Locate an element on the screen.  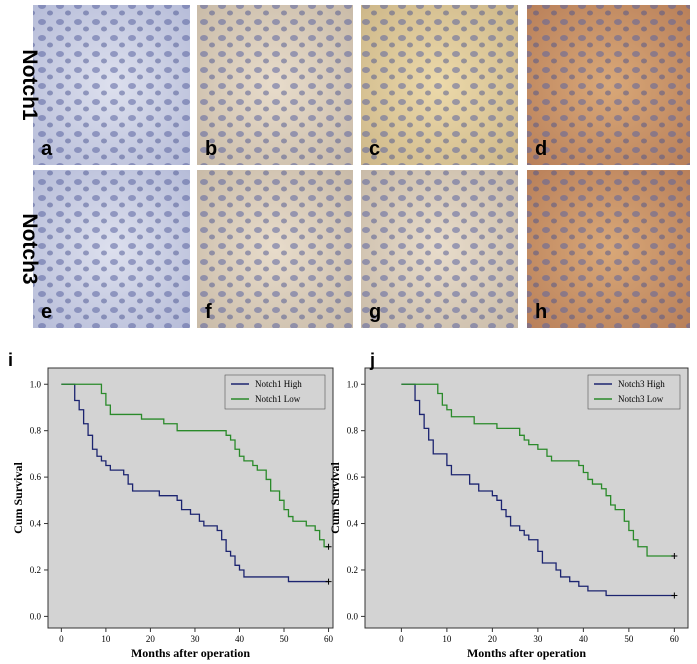
panel-label: c is located at coordinates (374, 149).